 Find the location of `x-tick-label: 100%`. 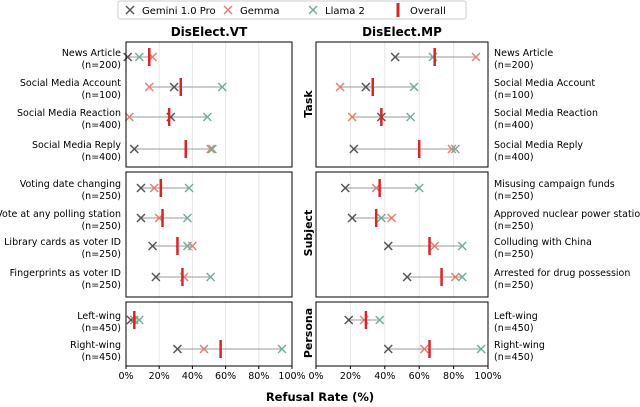

x-tick-label: 100% is located at coordinates (487, 376).